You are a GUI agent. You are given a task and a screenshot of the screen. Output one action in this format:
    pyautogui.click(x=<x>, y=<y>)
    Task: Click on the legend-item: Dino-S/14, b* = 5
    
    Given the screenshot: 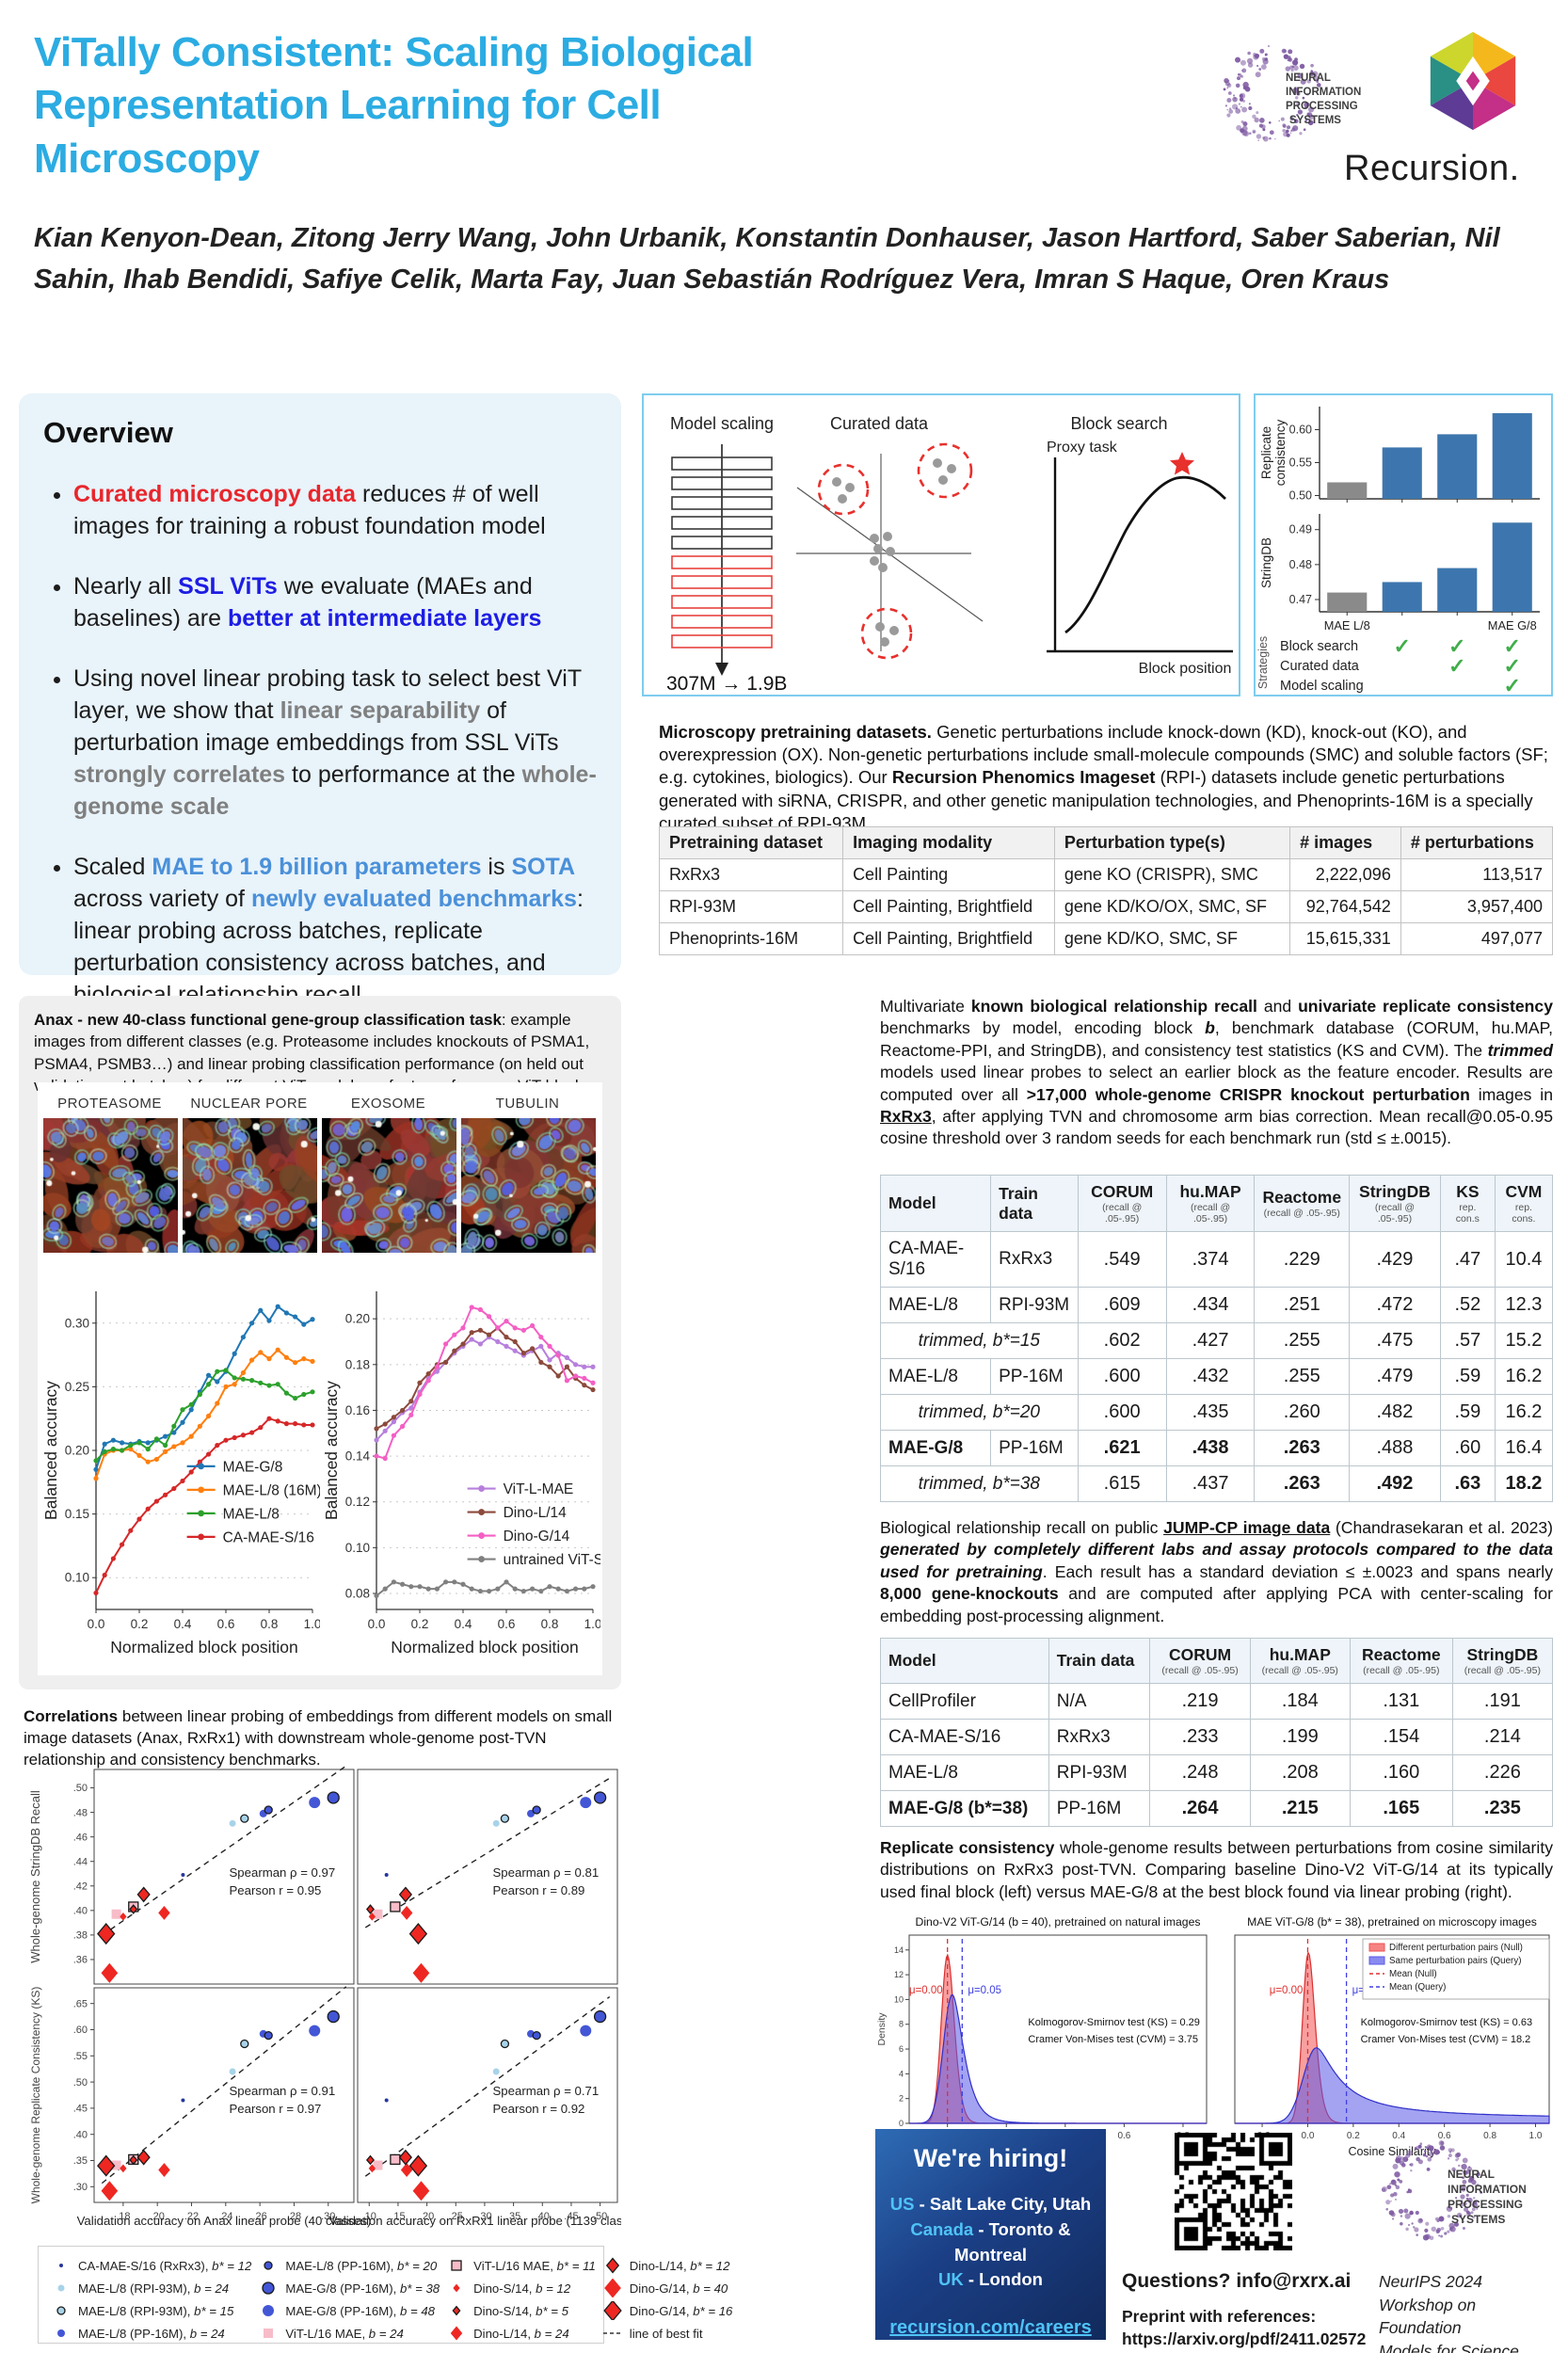 What is the action you would take?
    pyautogui.click(x=520, y=2311)
    